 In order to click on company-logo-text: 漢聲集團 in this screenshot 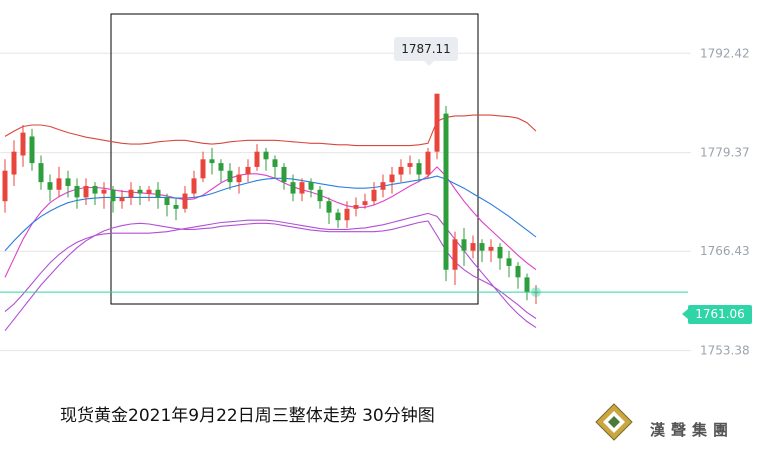, I will do `click(692, 430)`.